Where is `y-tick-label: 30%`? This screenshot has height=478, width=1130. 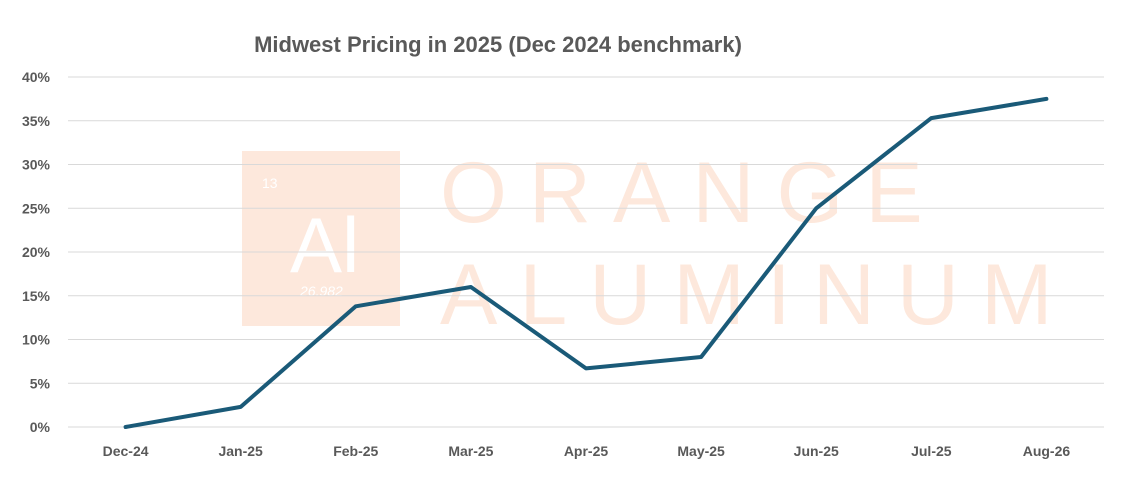 y-tick-label: 30% is located at coordinates (36, 165).